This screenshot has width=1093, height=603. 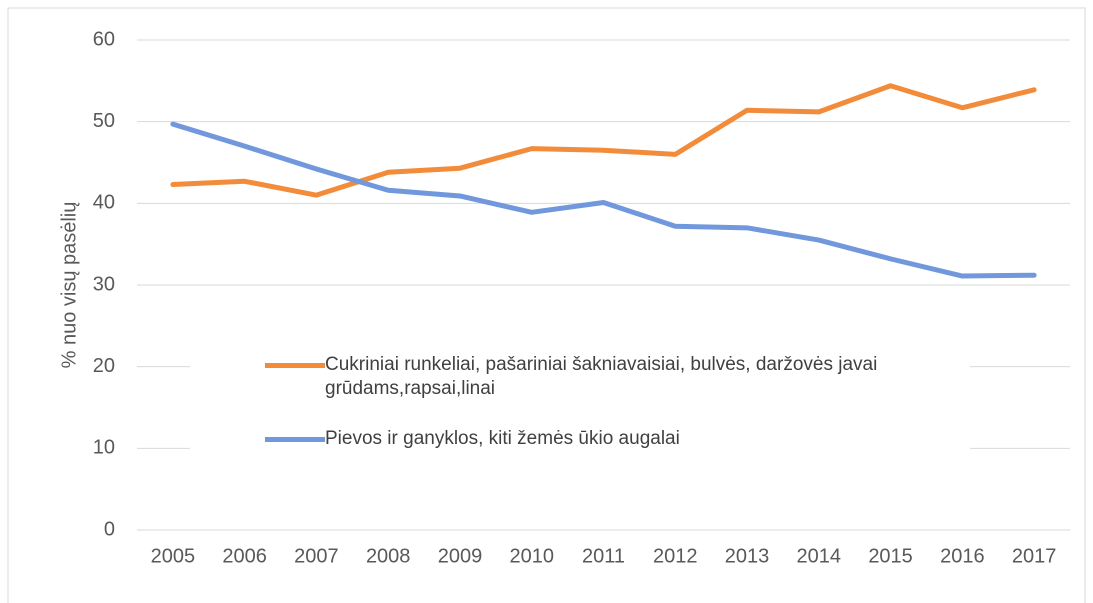 What do you see at coordinates (69, 285) in the screenshot?
I see `y-axis-label: % nuo visų pasėlių` at bounding box center [69, 285].